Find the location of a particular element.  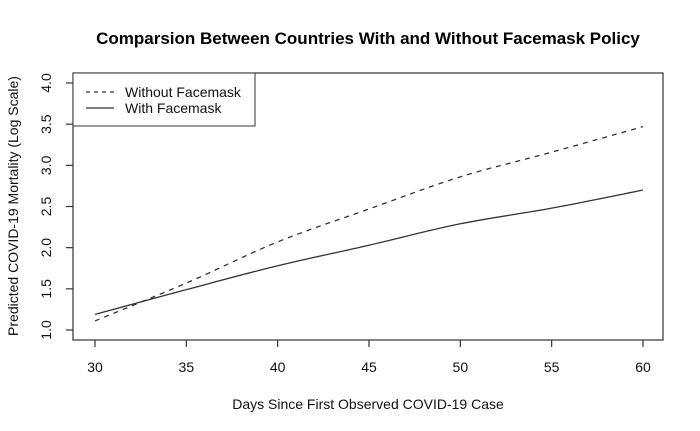

x-tick-label: 60 is located at coordinates (643, 367).